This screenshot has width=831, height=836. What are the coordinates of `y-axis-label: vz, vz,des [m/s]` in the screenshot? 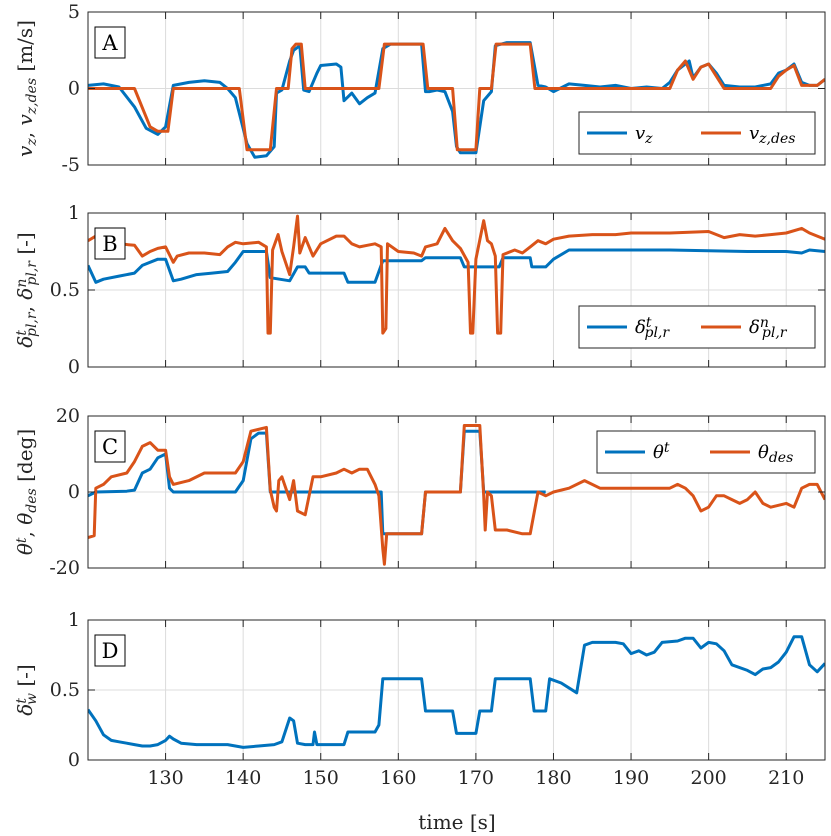 It's located at (26, 88).